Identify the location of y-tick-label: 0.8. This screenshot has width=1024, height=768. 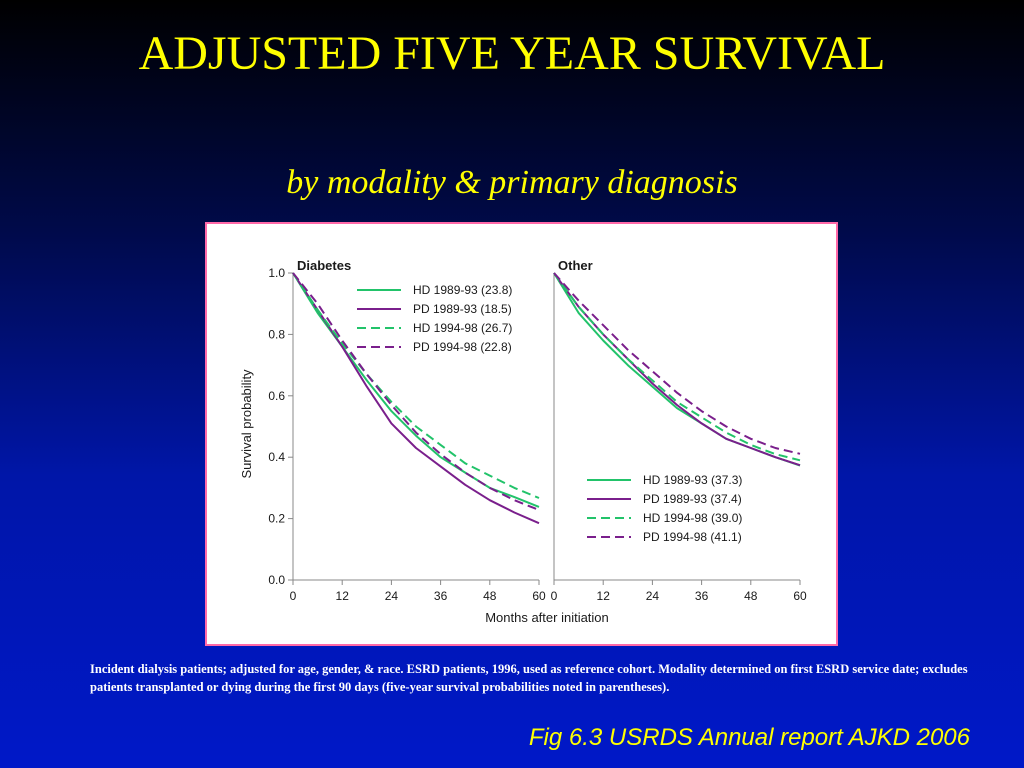
(276, 334).